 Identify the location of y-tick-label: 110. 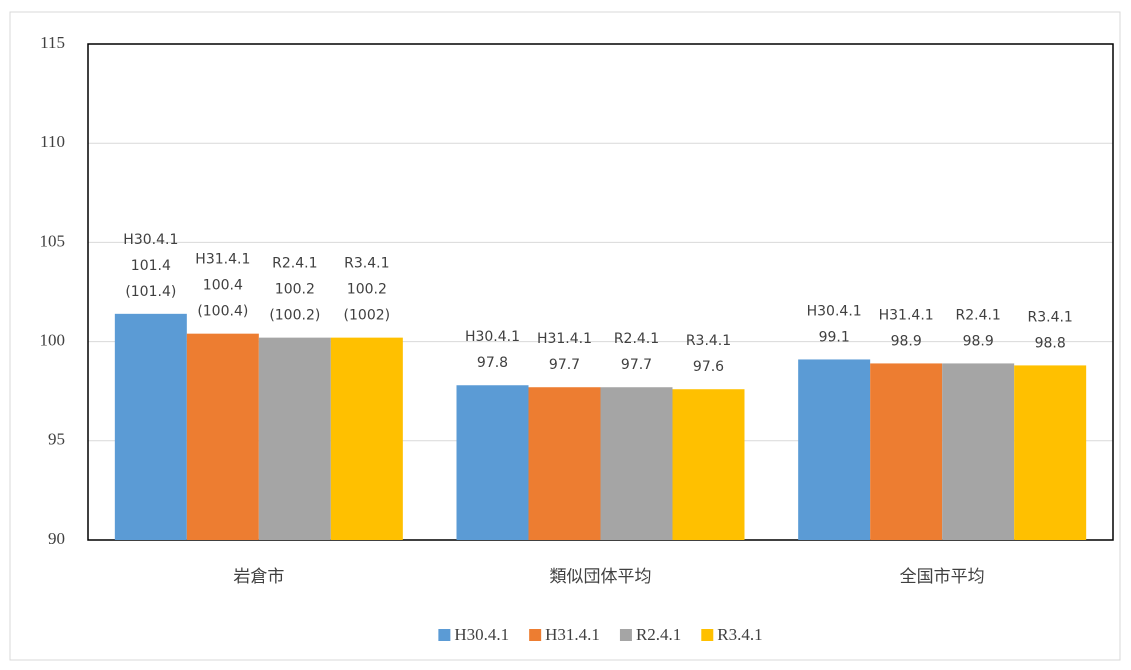
(52, 141).